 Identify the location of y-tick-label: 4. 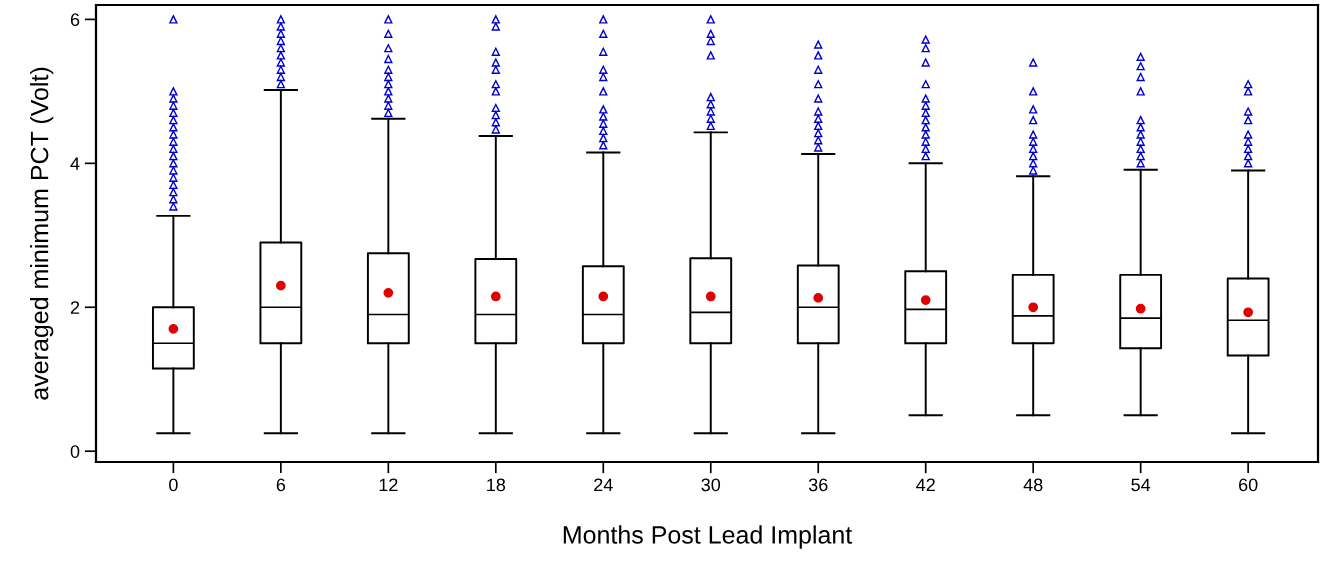
(75, 163).